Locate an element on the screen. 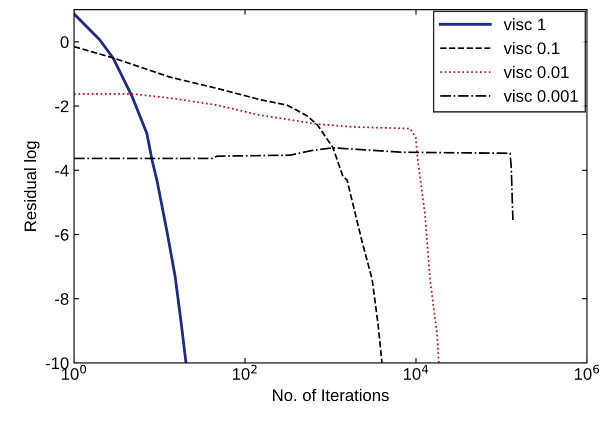 The image size is (607, 423). x-axis-title: No. of Iterations is located at coordinates (331, 395).